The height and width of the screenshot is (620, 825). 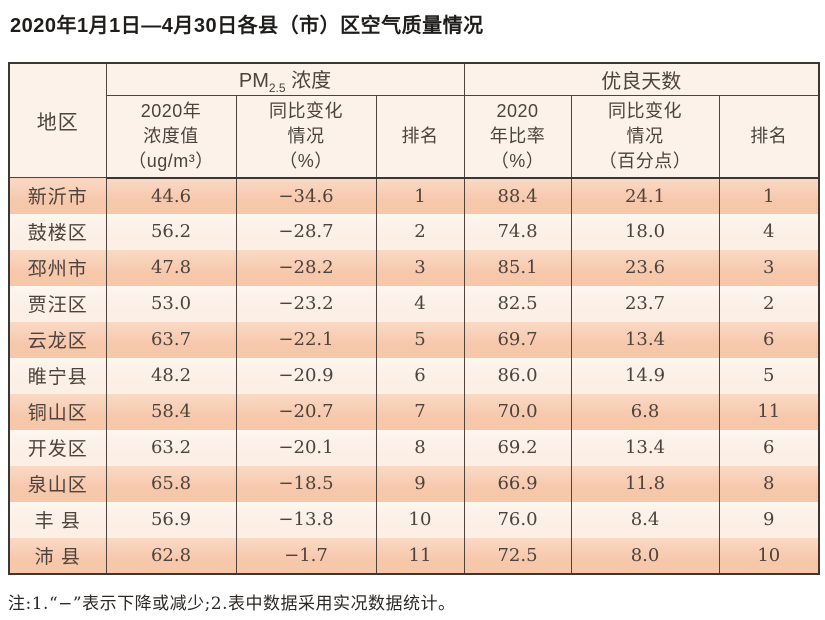 What do you see at coordinates (769, 267) in the screenshot?
I see `good-rank-cell: 3` at bounding box center [769, 267].